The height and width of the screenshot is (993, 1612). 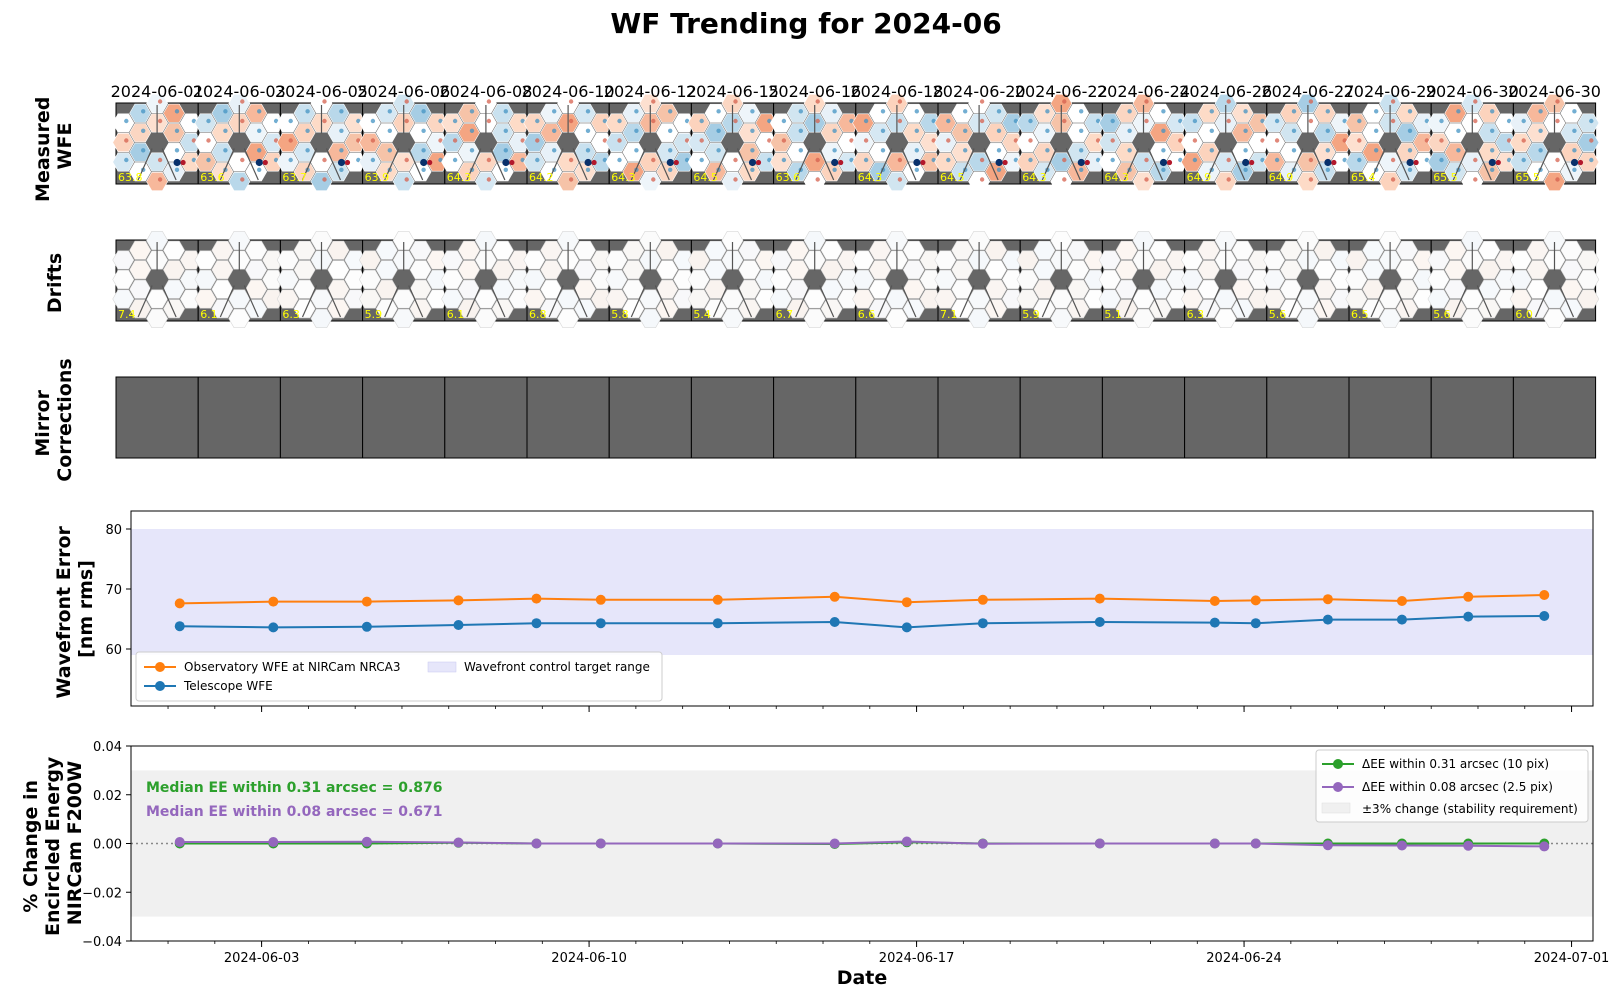 I want to click on legend-marker-telescope, so click(x=160, y=686).